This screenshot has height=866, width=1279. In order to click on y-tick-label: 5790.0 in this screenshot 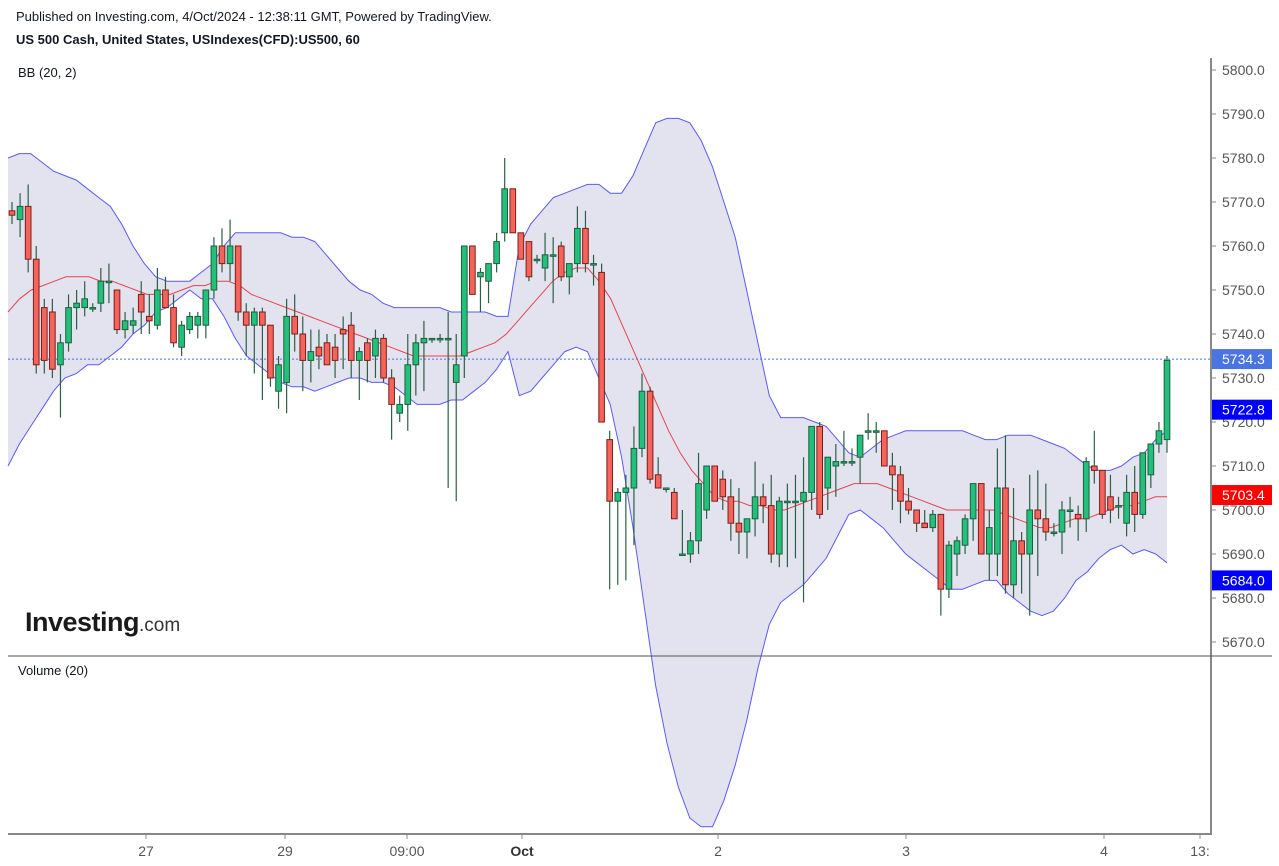, I will do `click(1243, 114)`.